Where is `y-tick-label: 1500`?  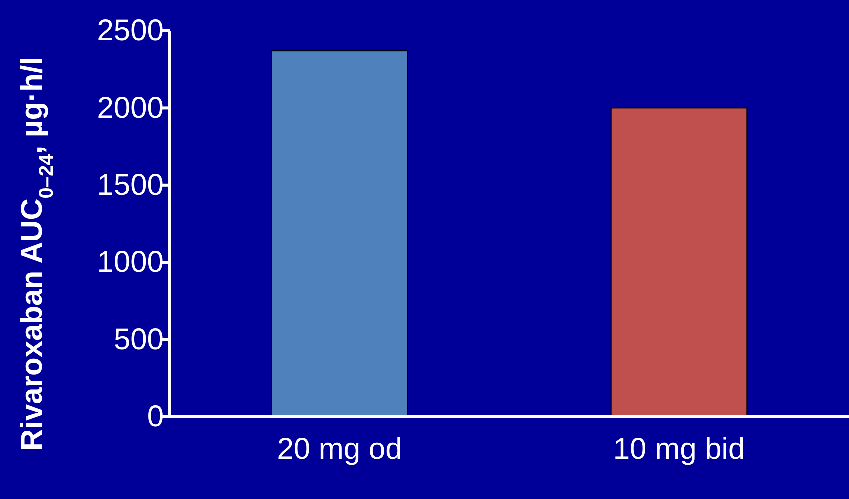
y-tick-label: 1500 is located at coordinates (130, 185).